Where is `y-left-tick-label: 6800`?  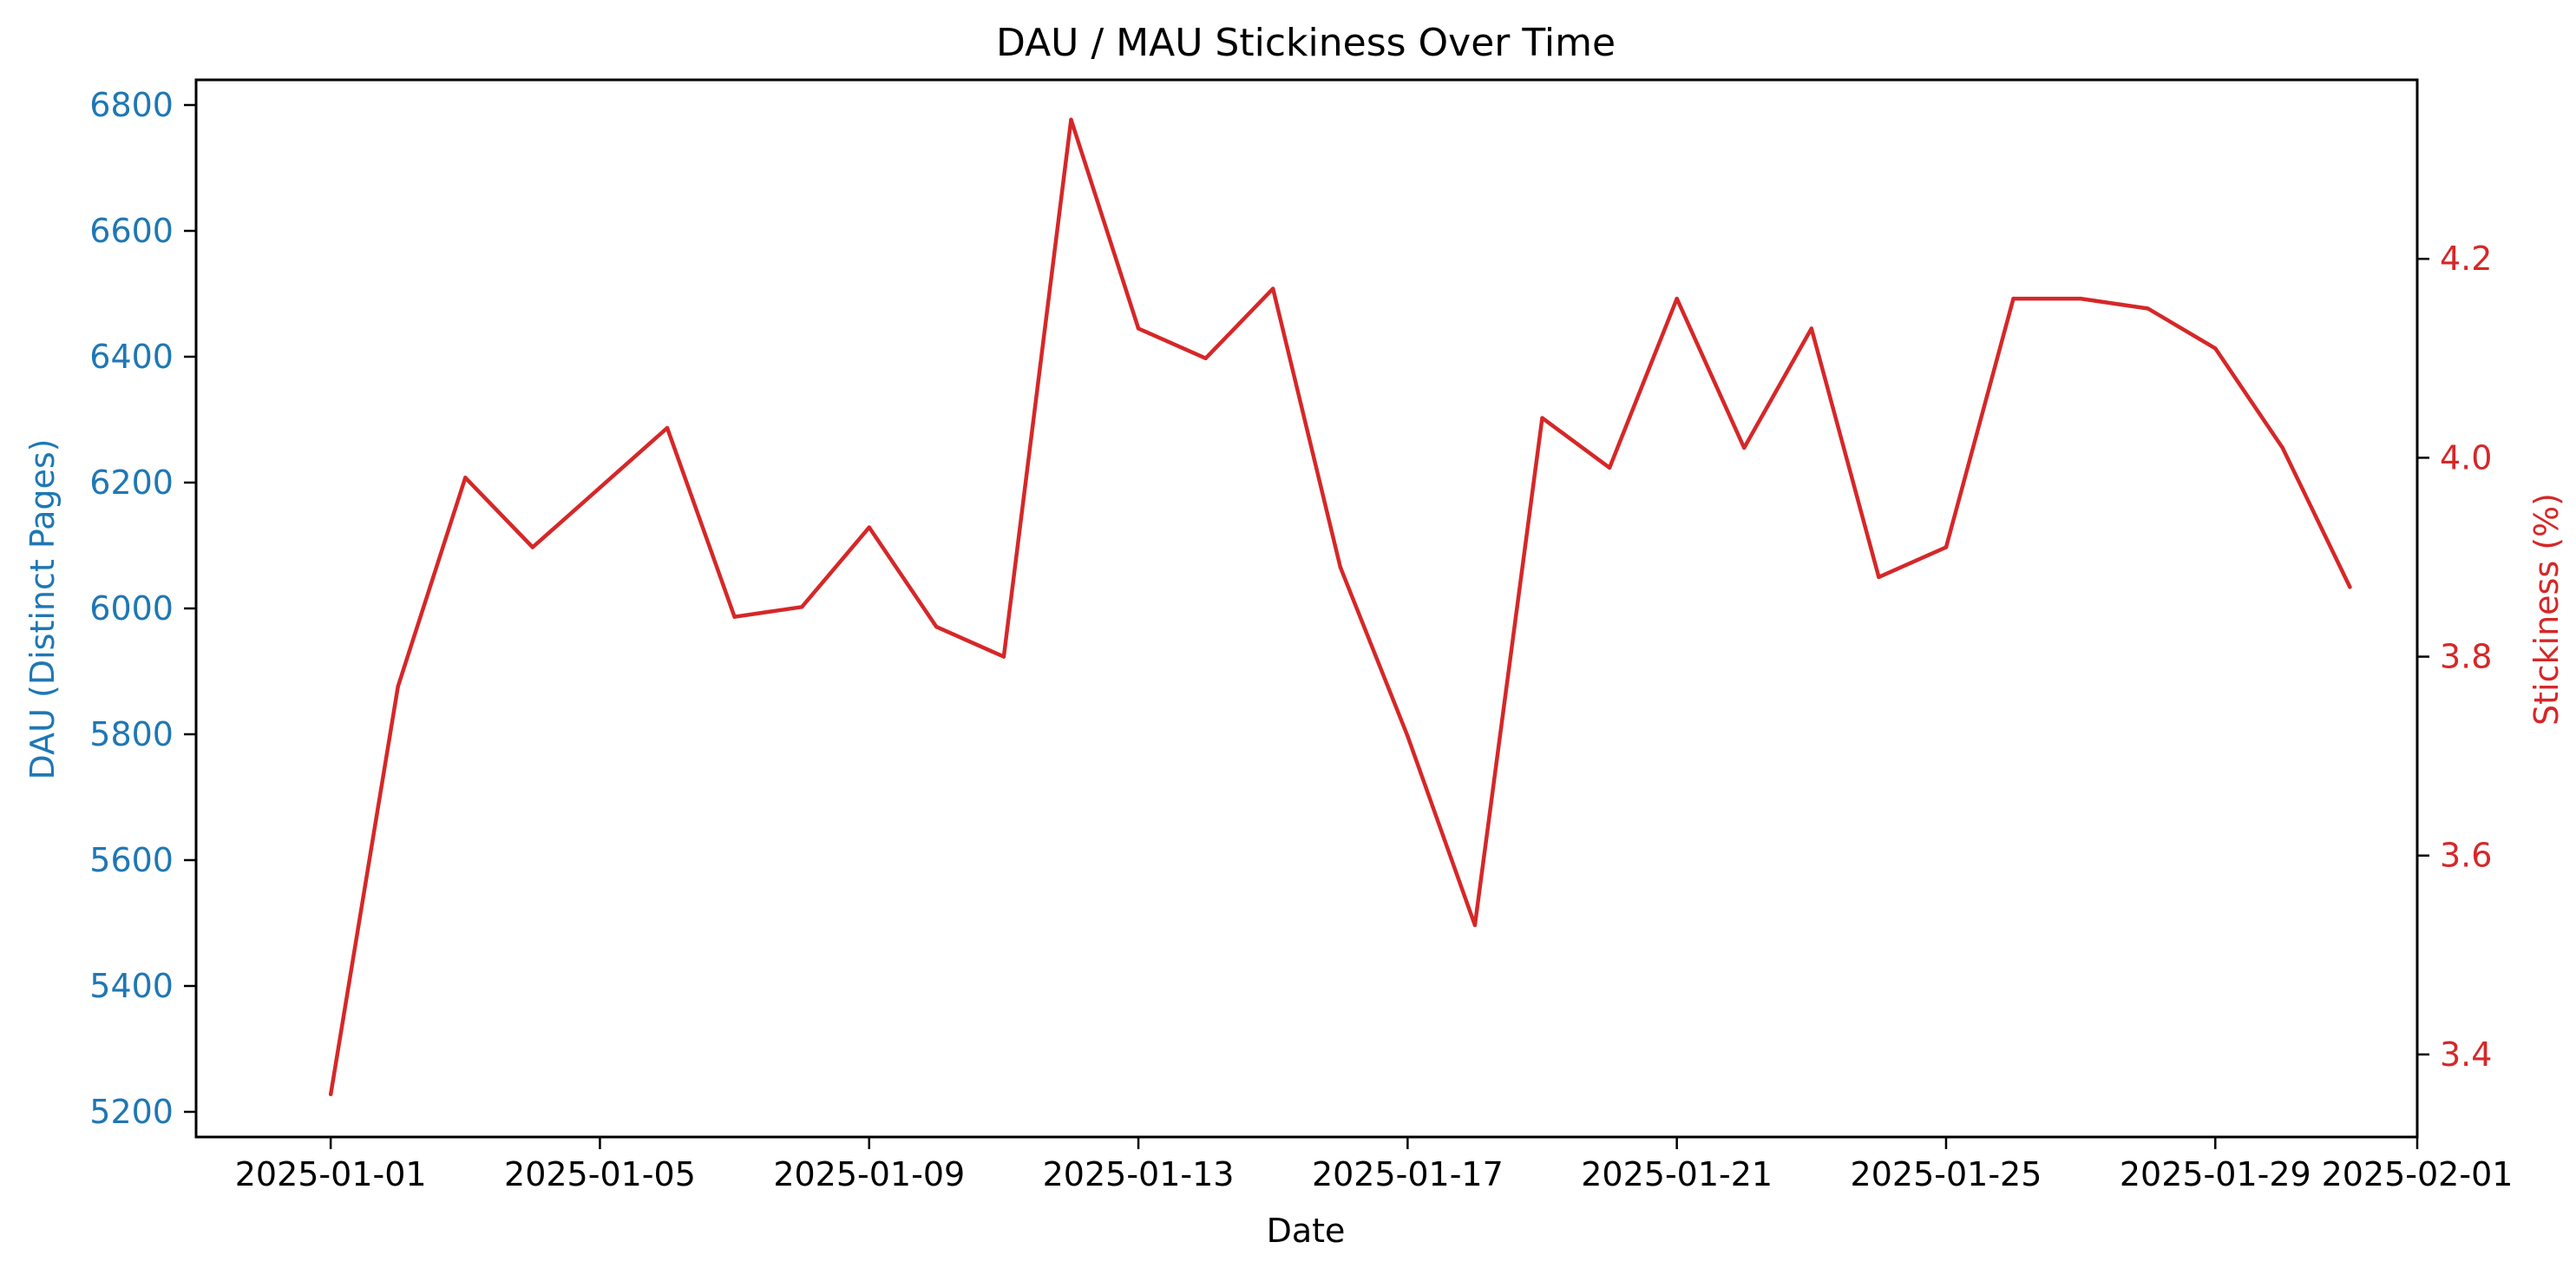
y-left-tick-label: 6800 is located at coordinates (131, 105).